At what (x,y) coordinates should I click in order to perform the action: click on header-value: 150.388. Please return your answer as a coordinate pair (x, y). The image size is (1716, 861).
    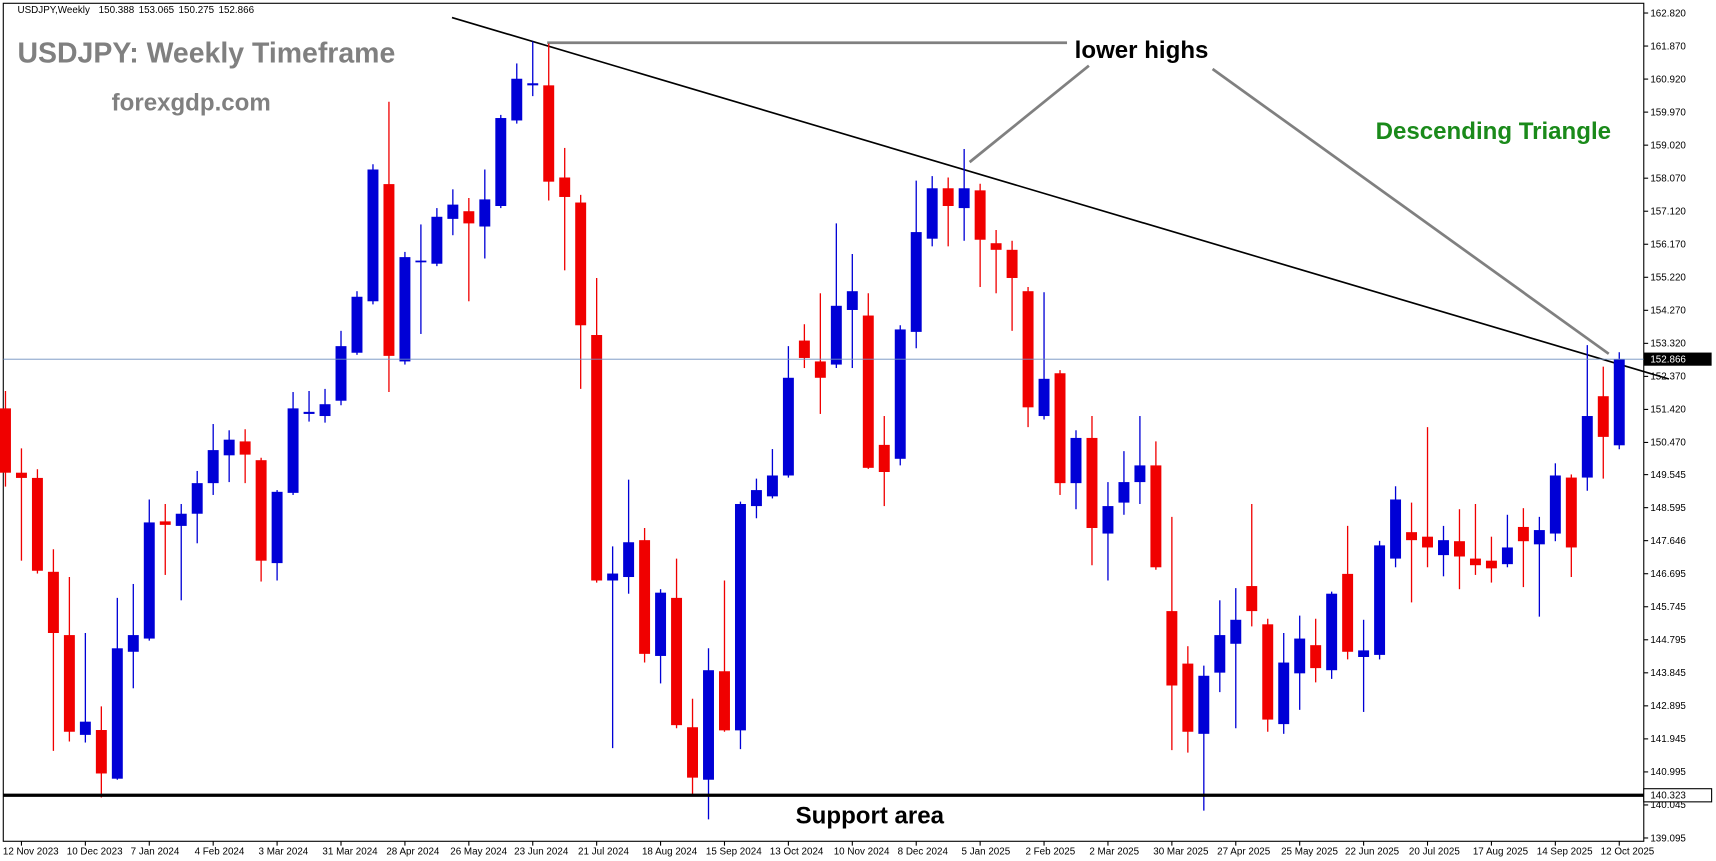
    Looking at the image, I should click on (117, 10).